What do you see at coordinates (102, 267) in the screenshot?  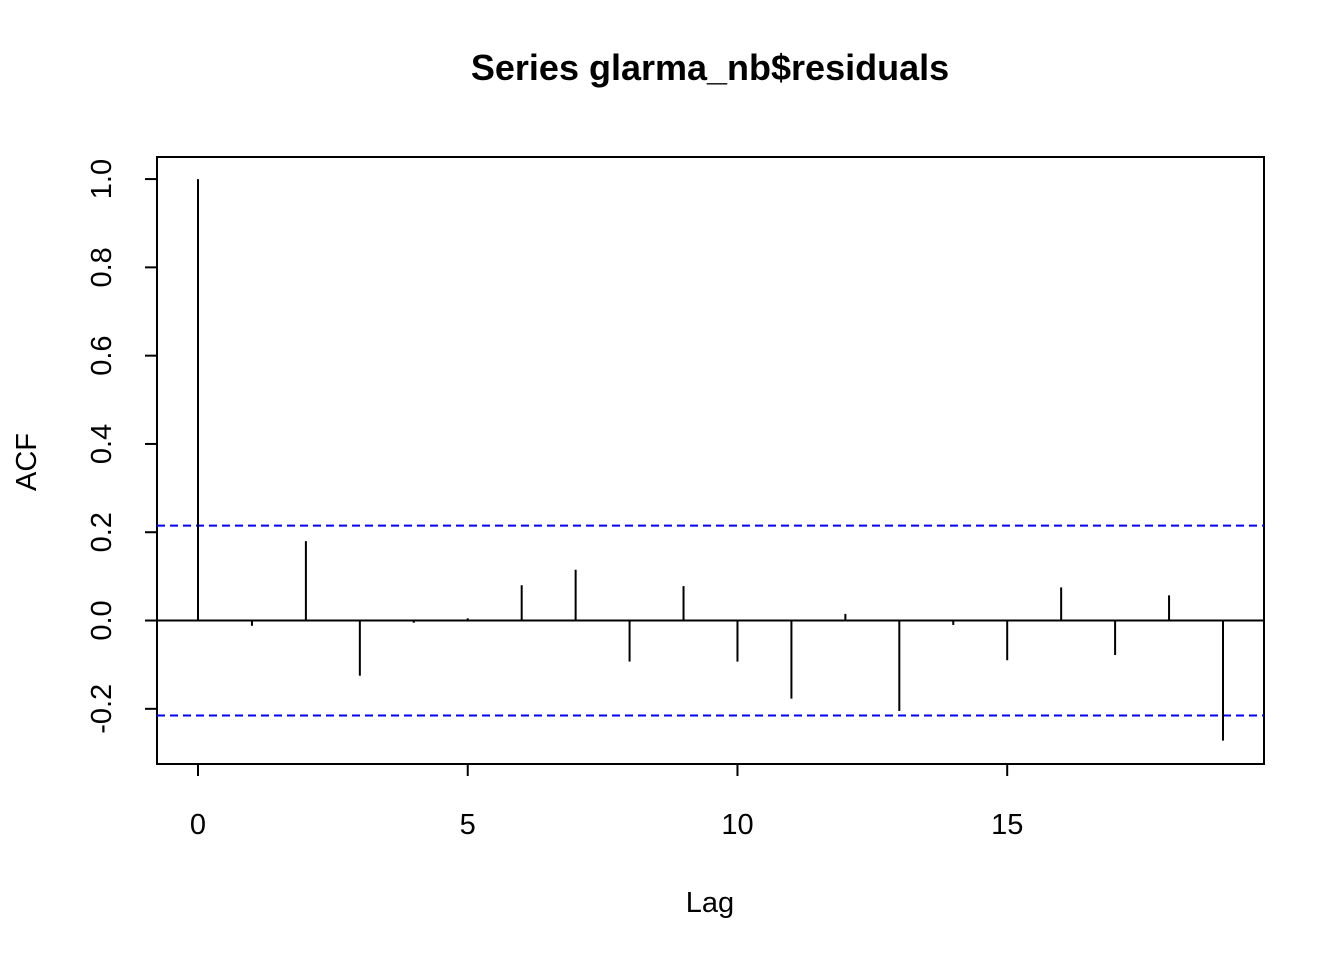 I see `y-tick-label: 0.8` at bounding box center [102, 267].